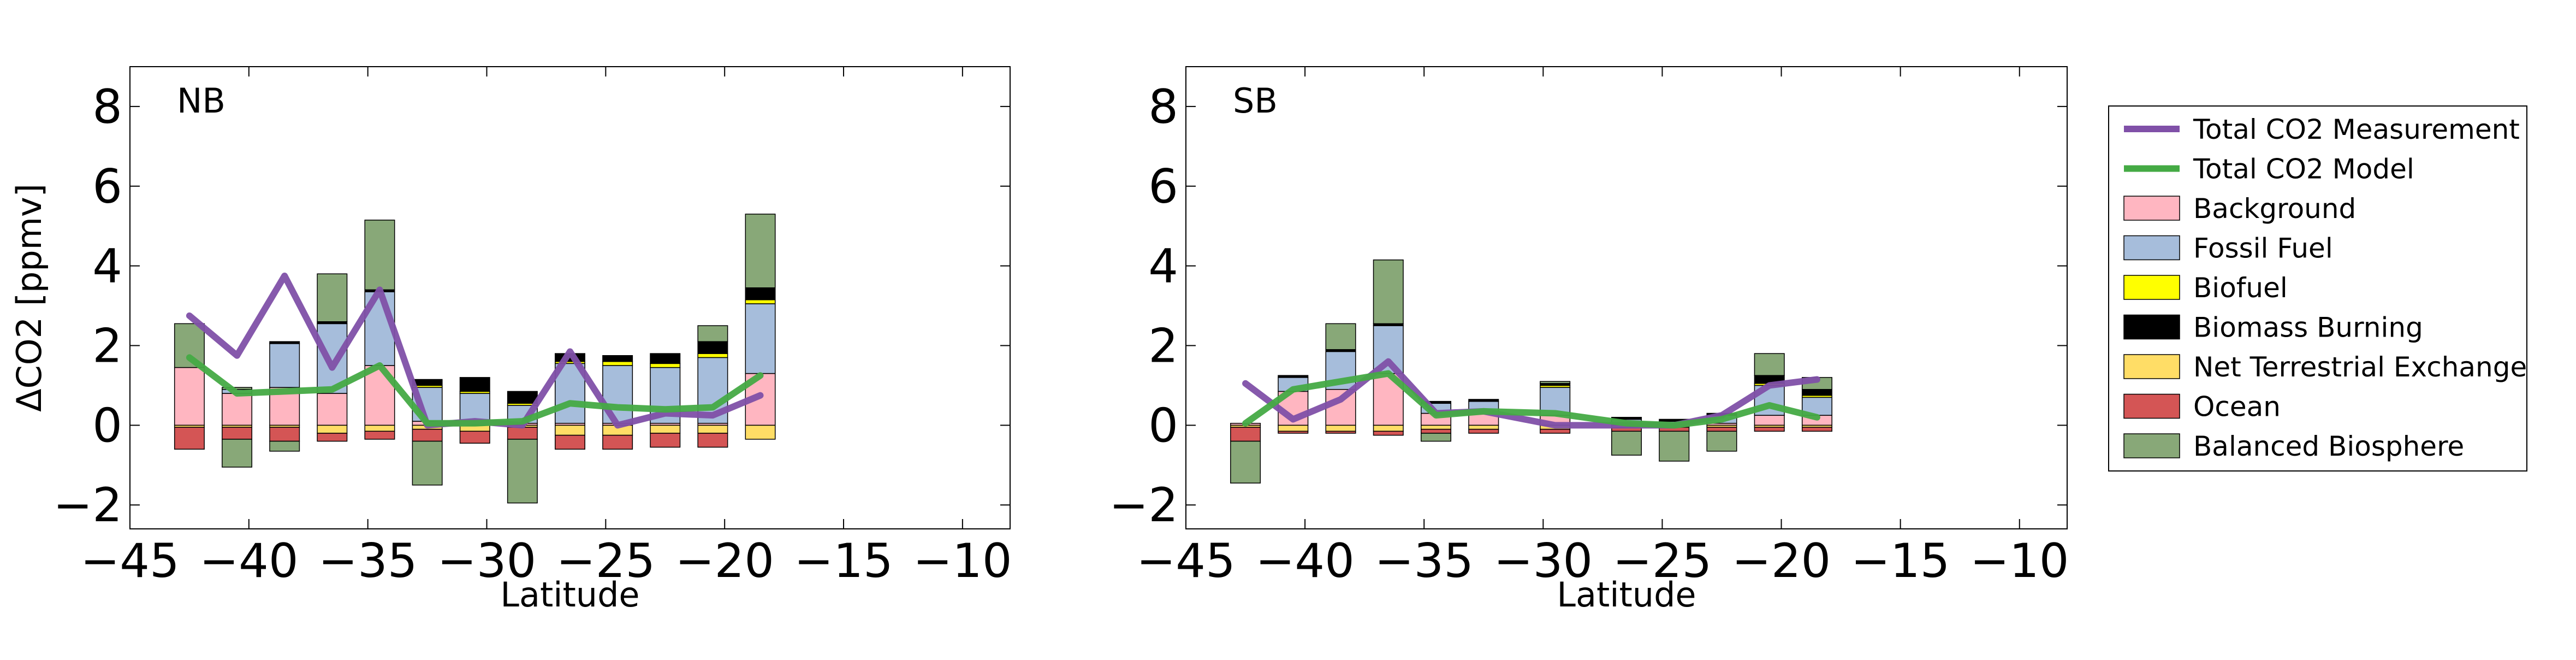 The width and height of the screenshot is (2576, 660). What do you see at coordinates (665, 358) in the screenshot?
I see `nb-bar-10-biomass-burning` at bounding box center [665, 358].